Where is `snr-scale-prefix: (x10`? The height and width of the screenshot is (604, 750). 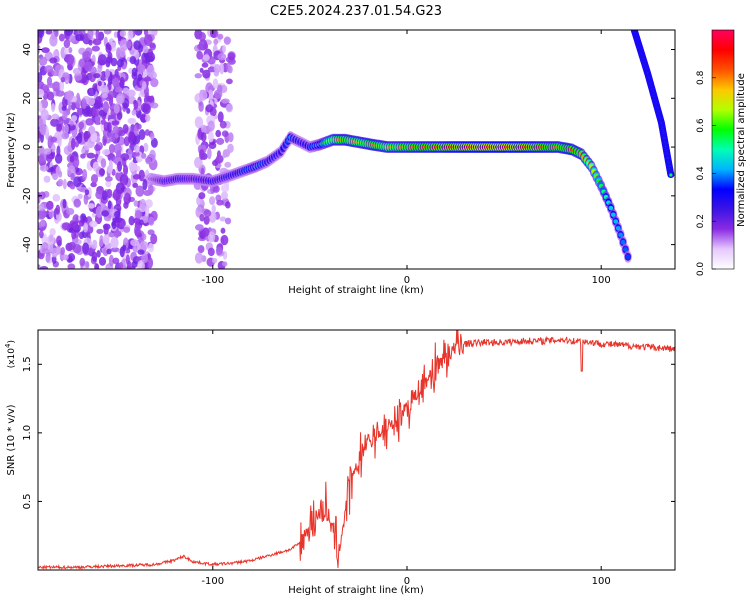
snr-scale-prefix: (x10 is located at coordinates (12, 358).